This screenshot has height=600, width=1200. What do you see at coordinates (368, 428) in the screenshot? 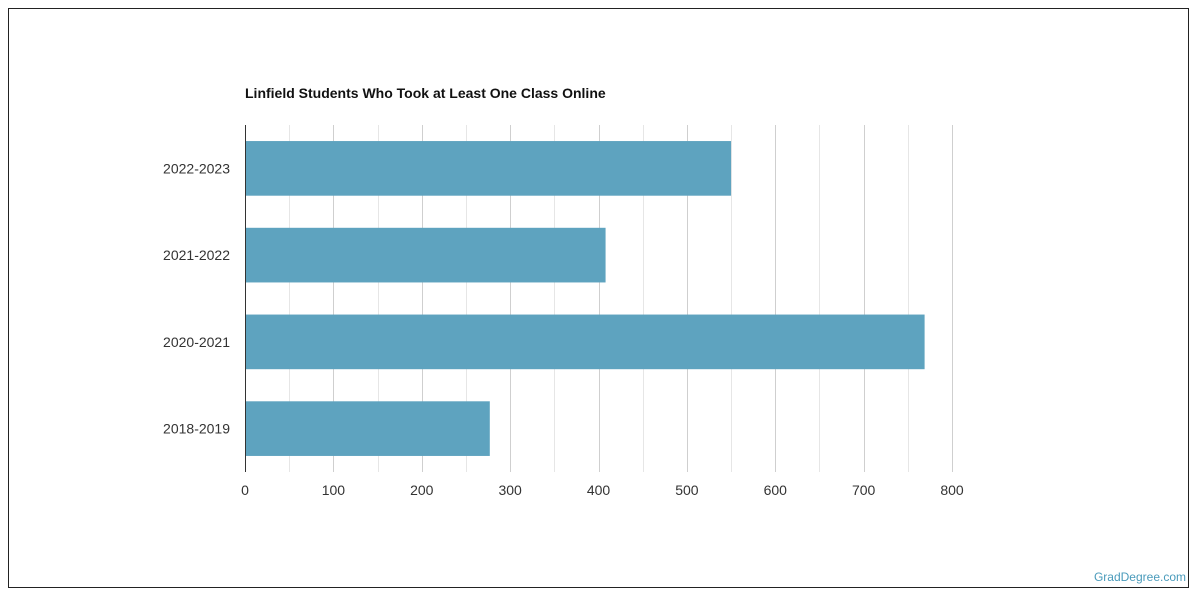
I see `bar-2018-2019` at bounding box center [368, 428].